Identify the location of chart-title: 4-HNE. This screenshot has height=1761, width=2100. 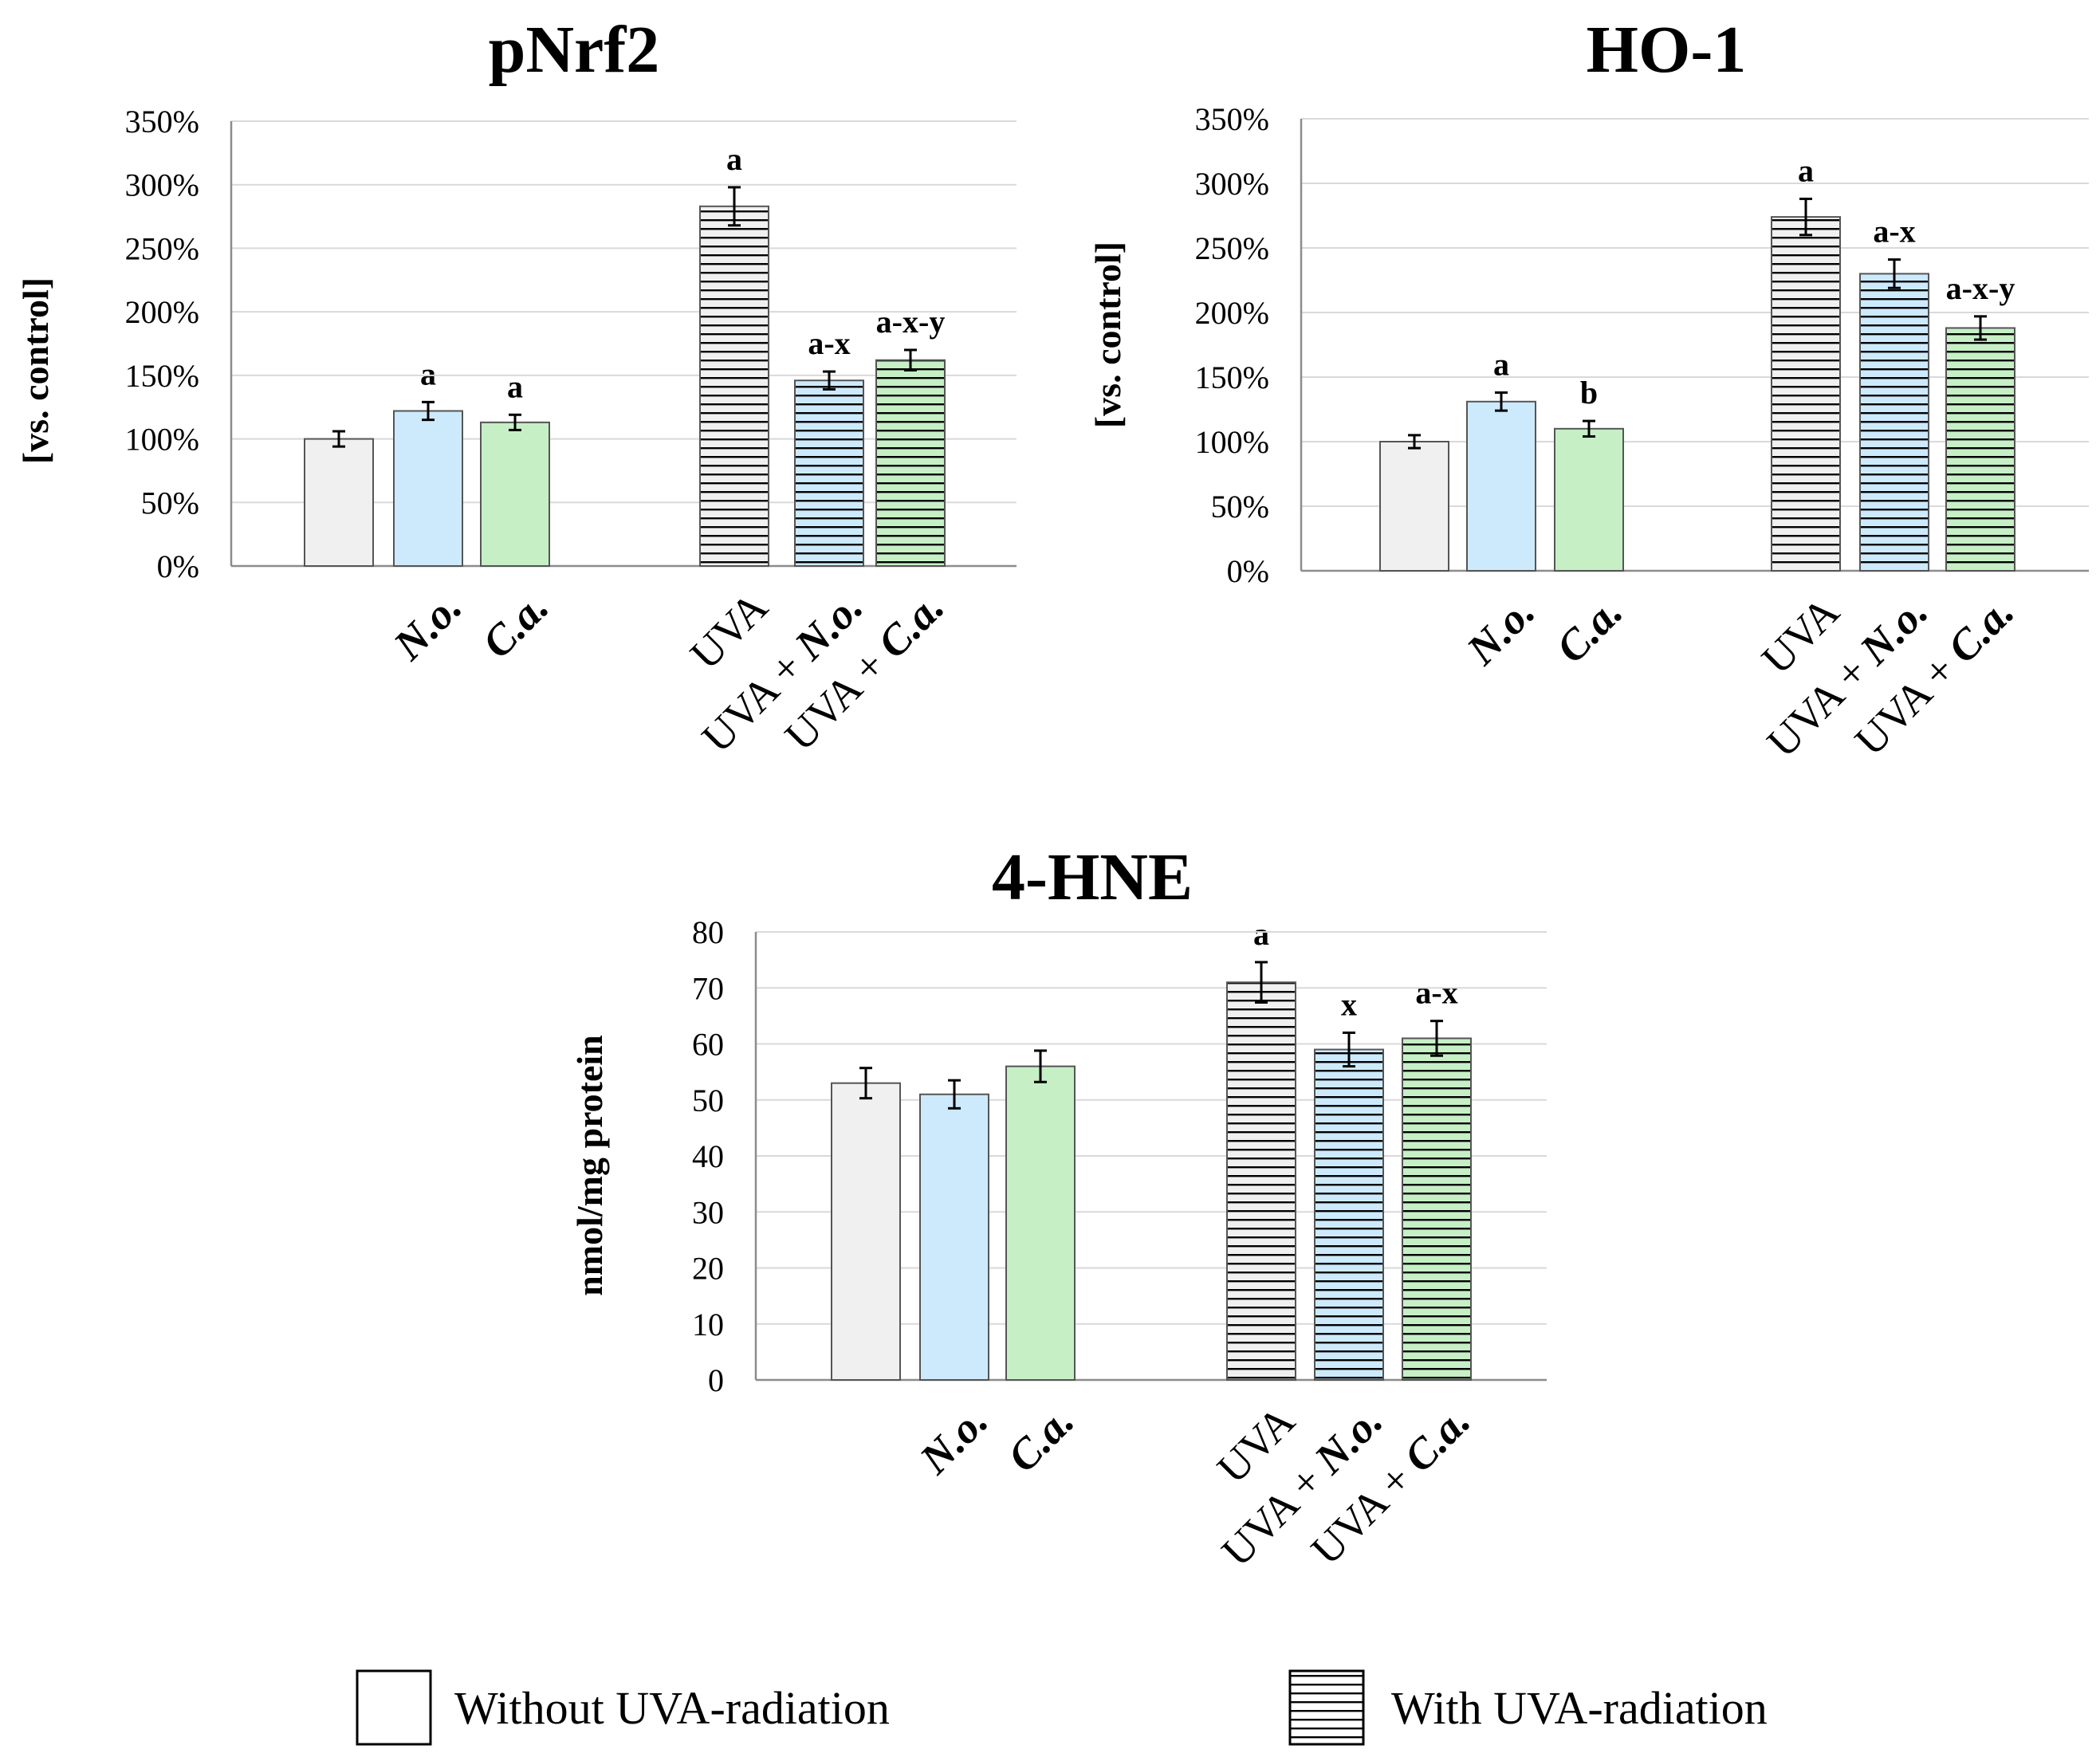
(1092, 877).